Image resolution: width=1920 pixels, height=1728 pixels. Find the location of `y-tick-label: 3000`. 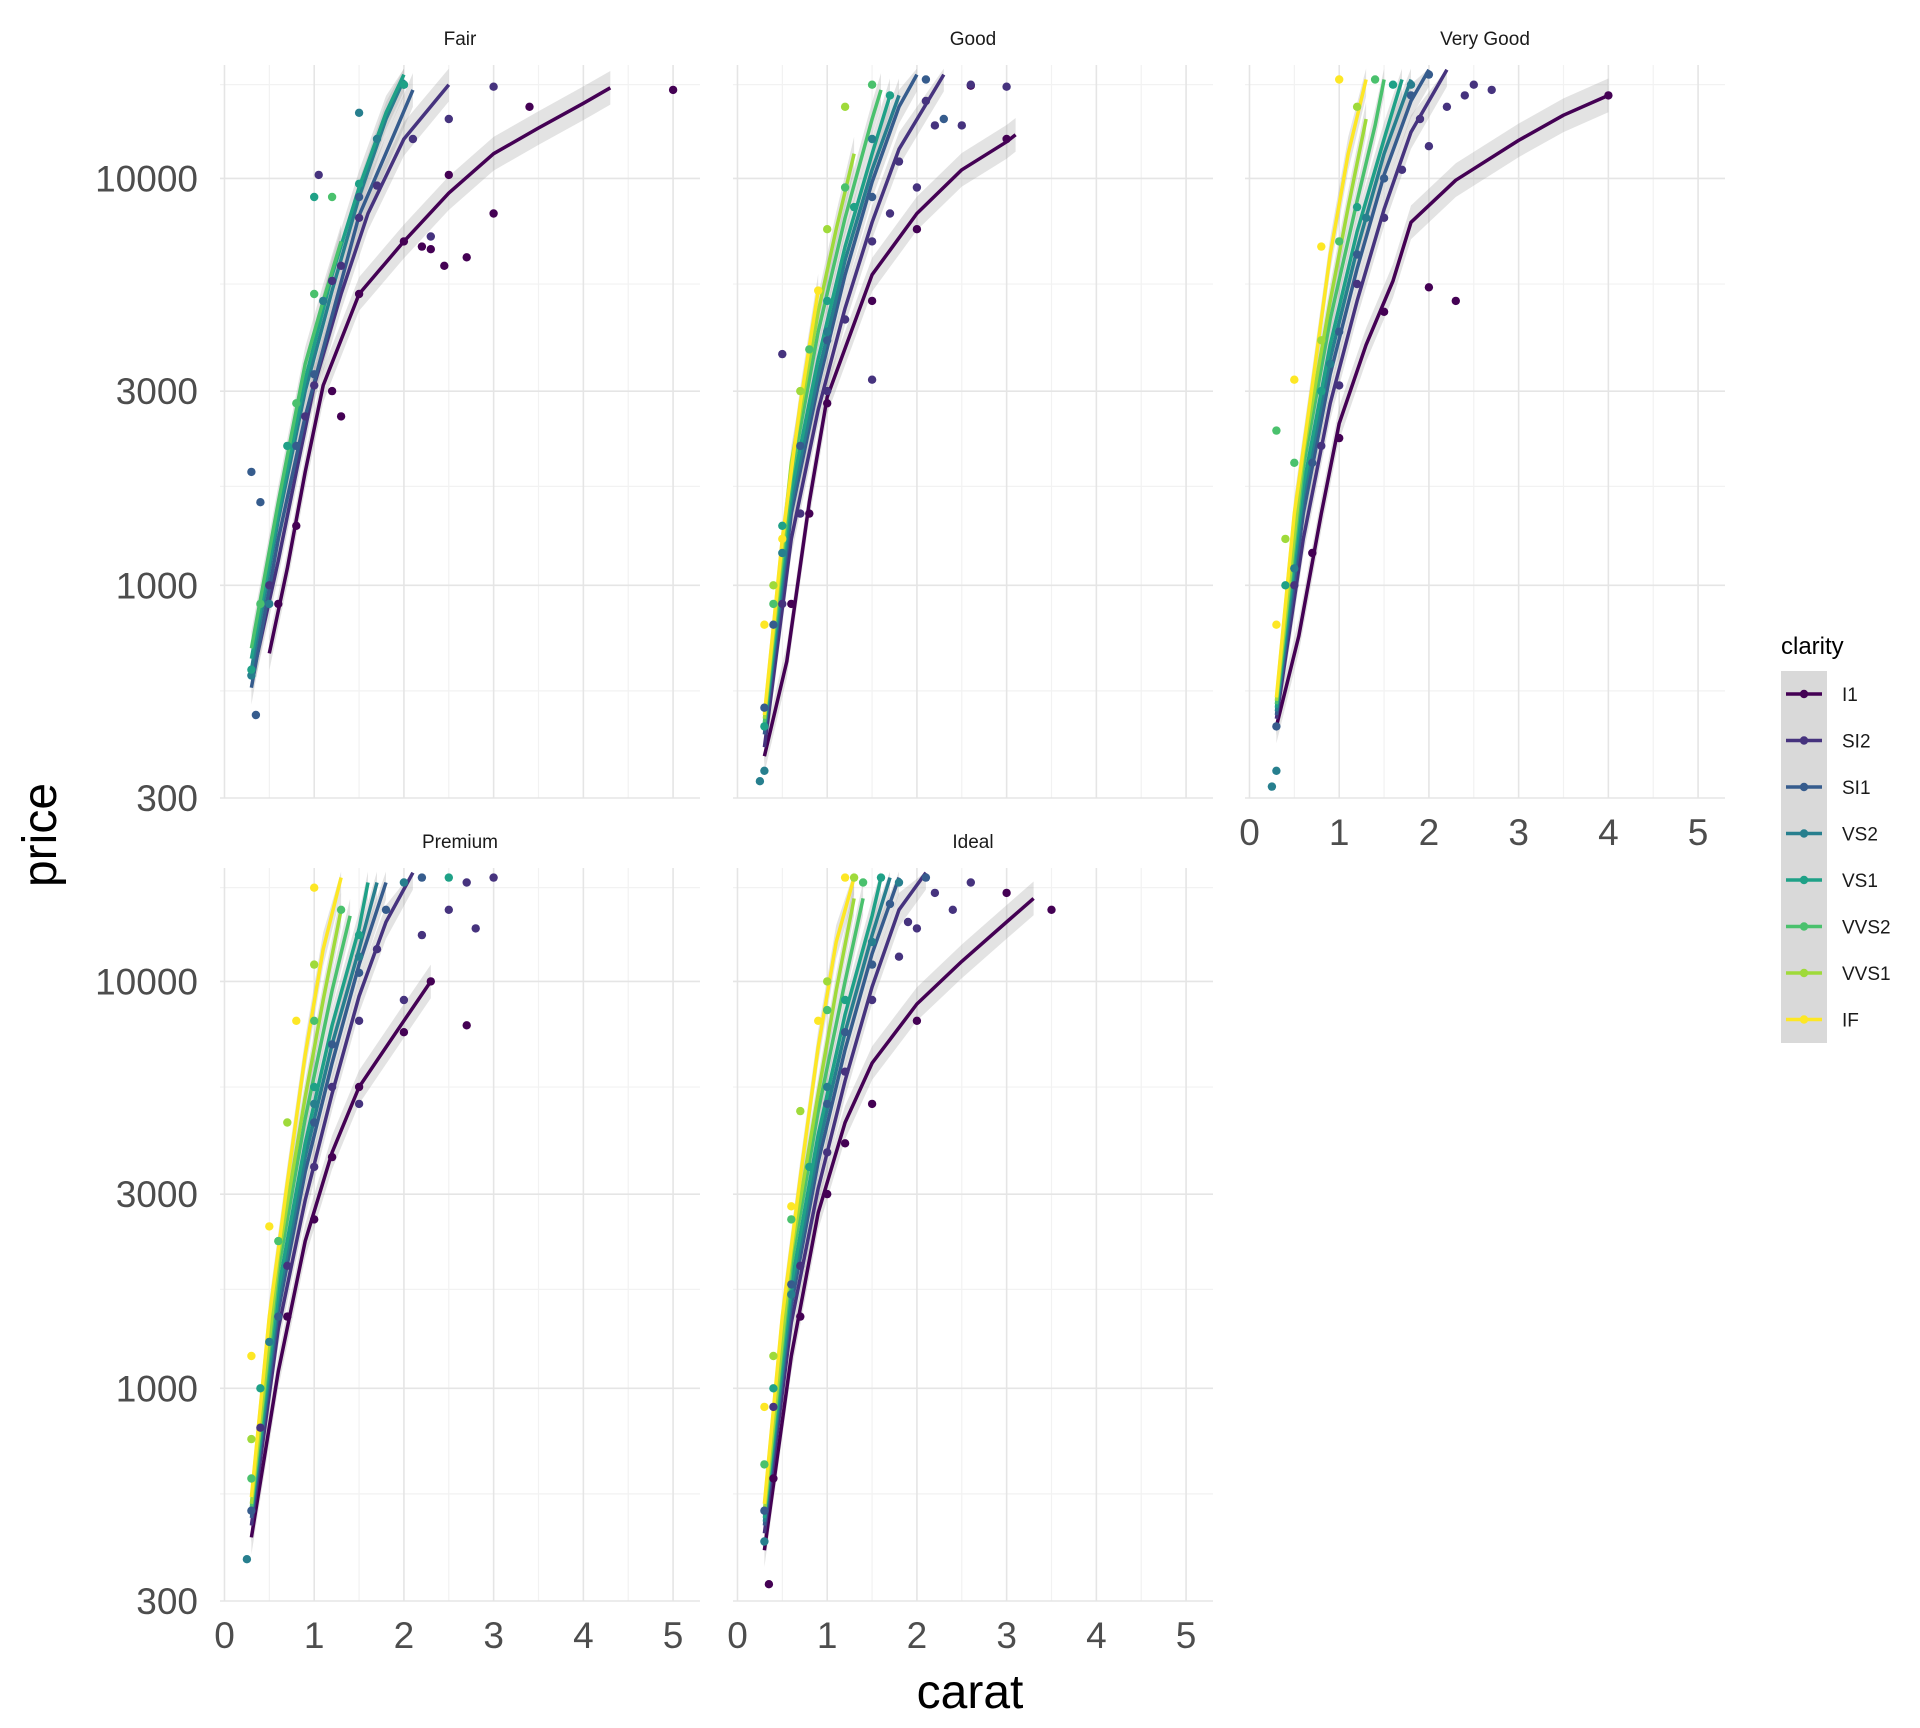

y-tick-label: 3000 is located at coordinates (157, 1194).